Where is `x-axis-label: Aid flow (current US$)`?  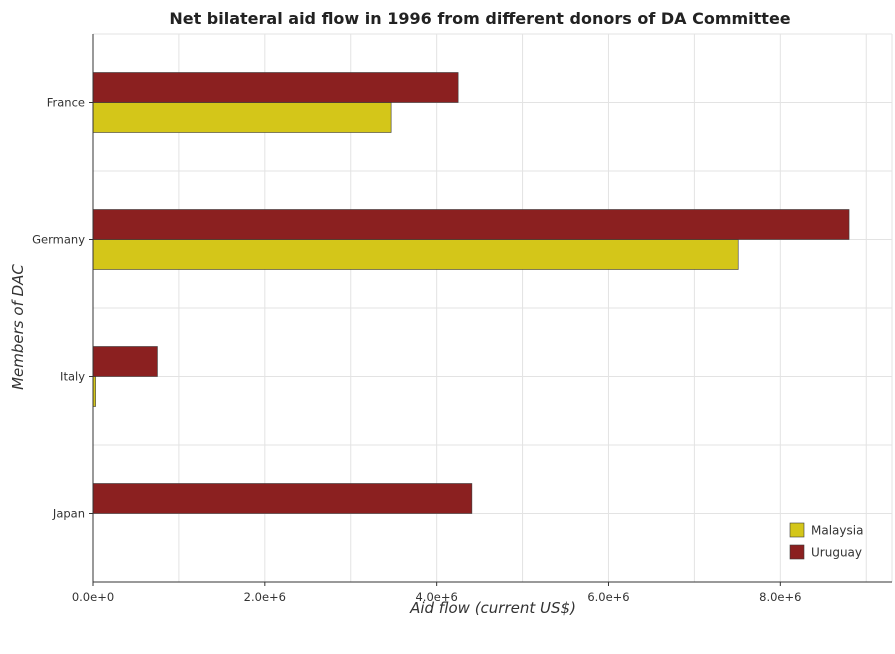
x-axis-label: Aid flow (current US$) is located at coordinates (492, 608).